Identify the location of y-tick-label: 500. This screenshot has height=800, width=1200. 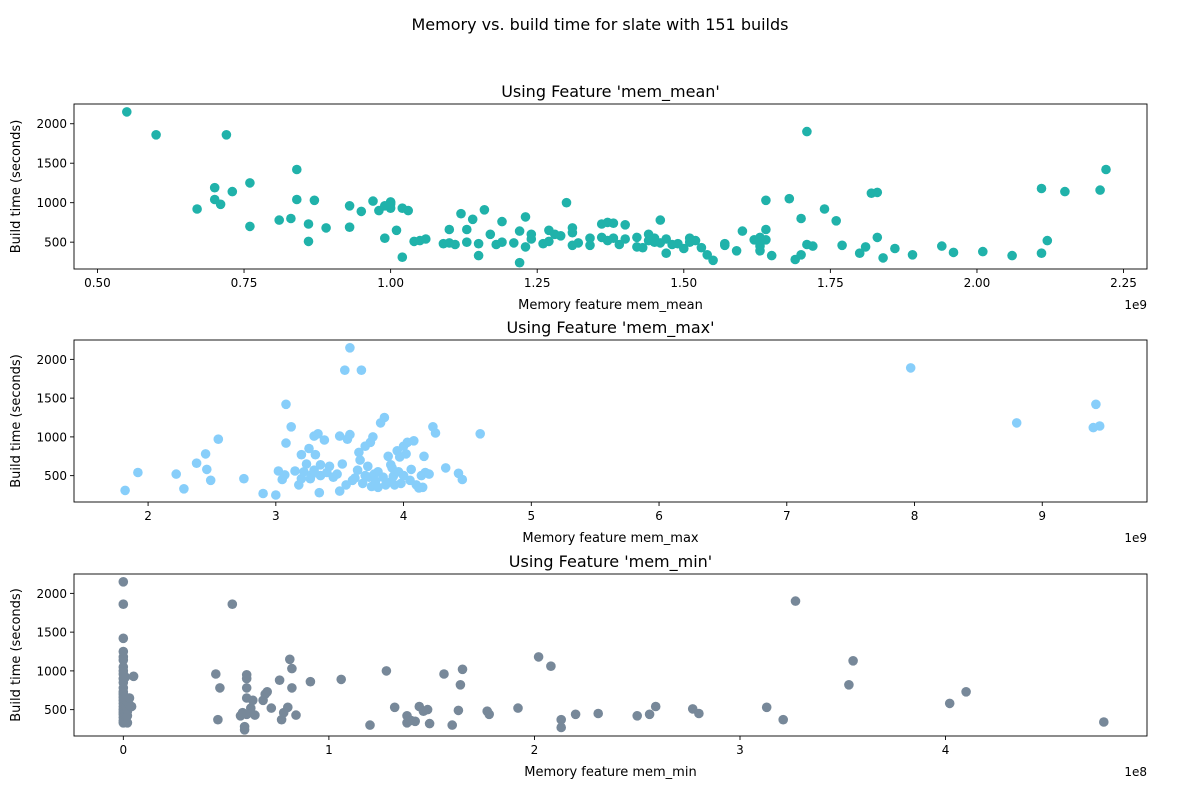
(55, 710).